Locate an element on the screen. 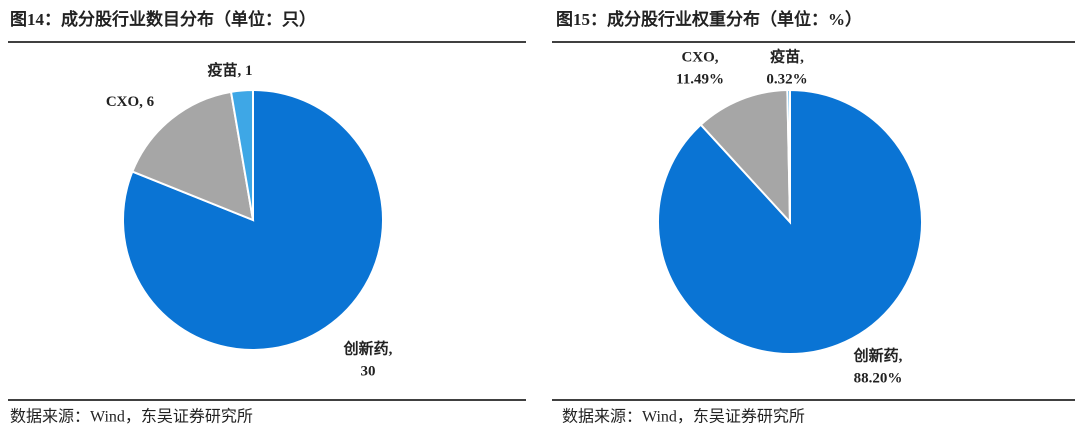 The height and width of the screenshot is (434, 1080). slice-value: 6 is located at coordinates (151, 102).